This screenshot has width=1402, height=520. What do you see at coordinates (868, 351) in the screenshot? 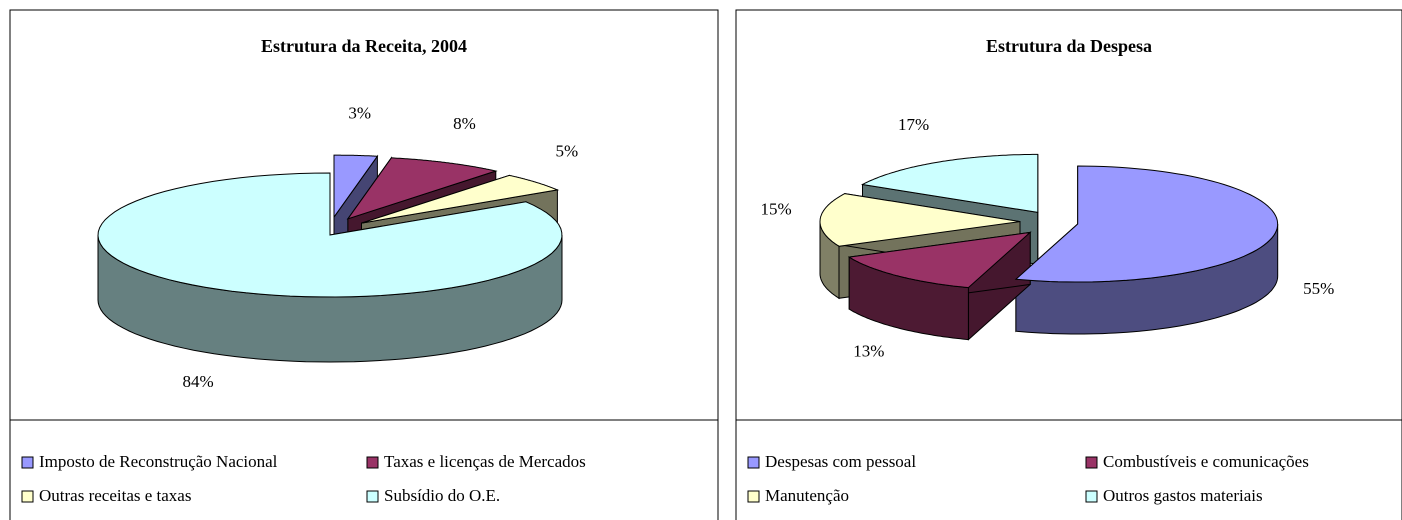
I see `data-label: 13%` at bounding box center [868, 351].